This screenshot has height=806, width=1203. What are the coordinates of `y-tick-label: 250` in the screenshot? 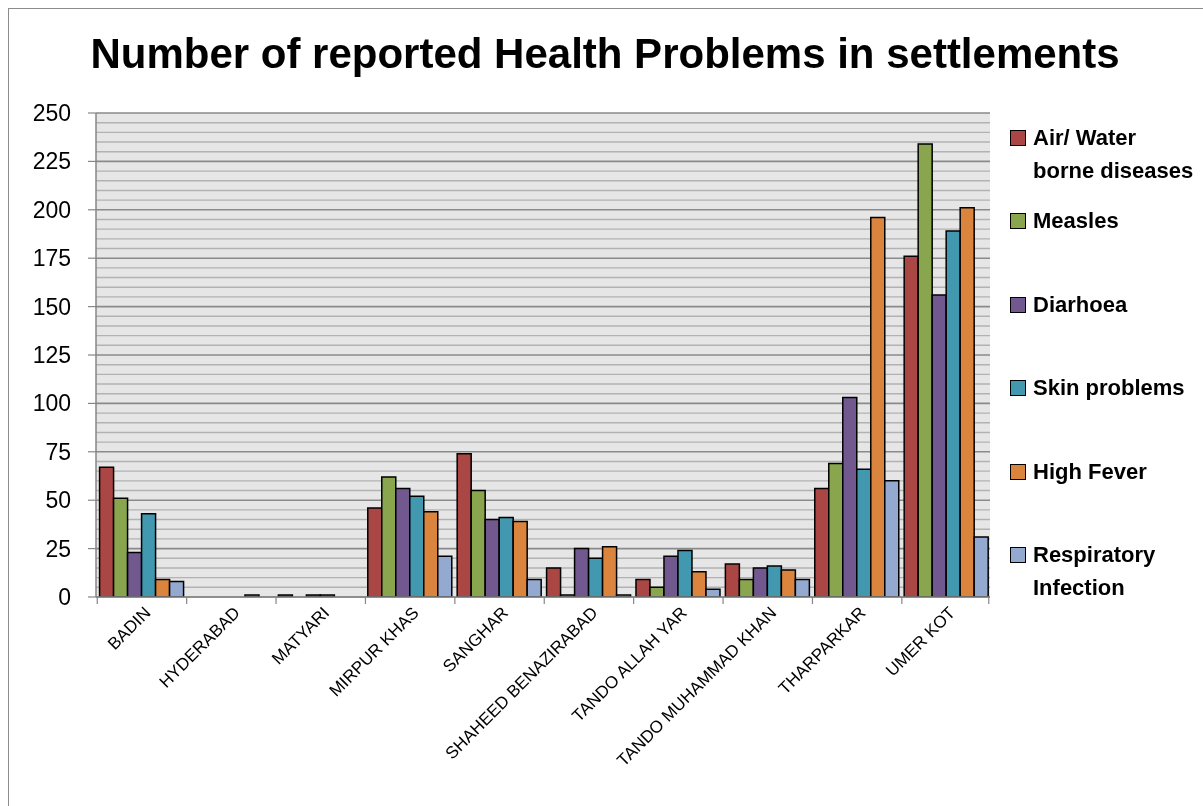 It's located at (51, 113).